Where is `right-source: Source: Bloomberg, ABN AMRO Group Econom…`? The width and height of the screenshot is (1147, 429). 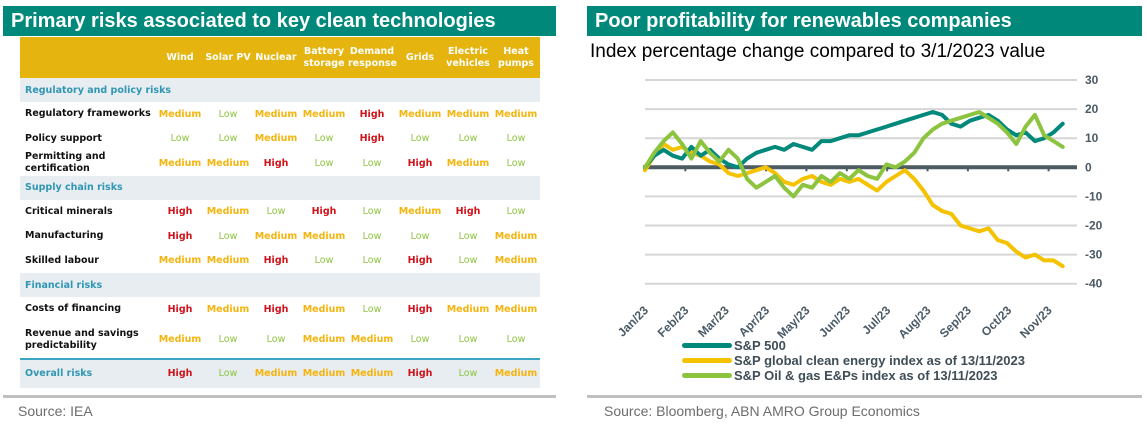
right-source: Source: Bloomberg, ABN AMRO Group Econom… is located at coordinates (762, 411).